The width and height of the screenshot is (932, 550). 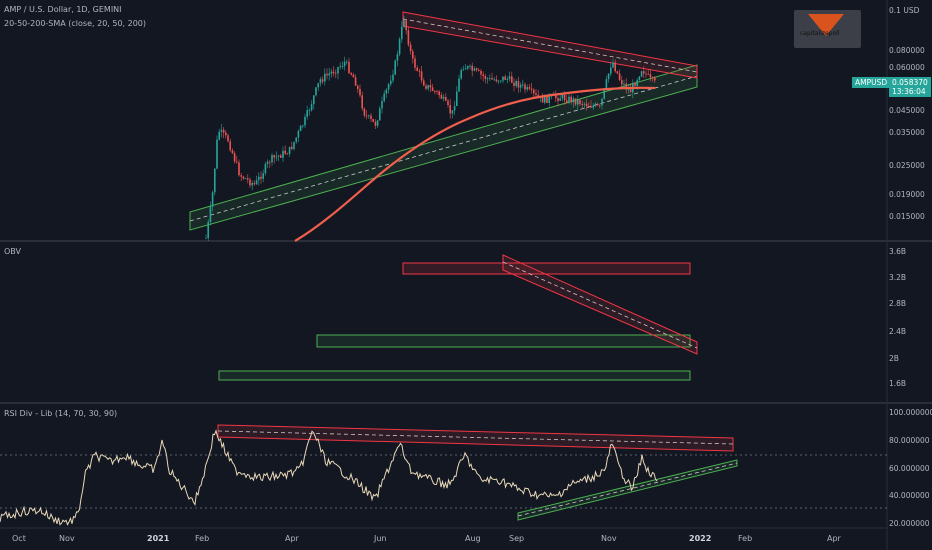 I want to click on obv-pane, so click(x=458, y=317).